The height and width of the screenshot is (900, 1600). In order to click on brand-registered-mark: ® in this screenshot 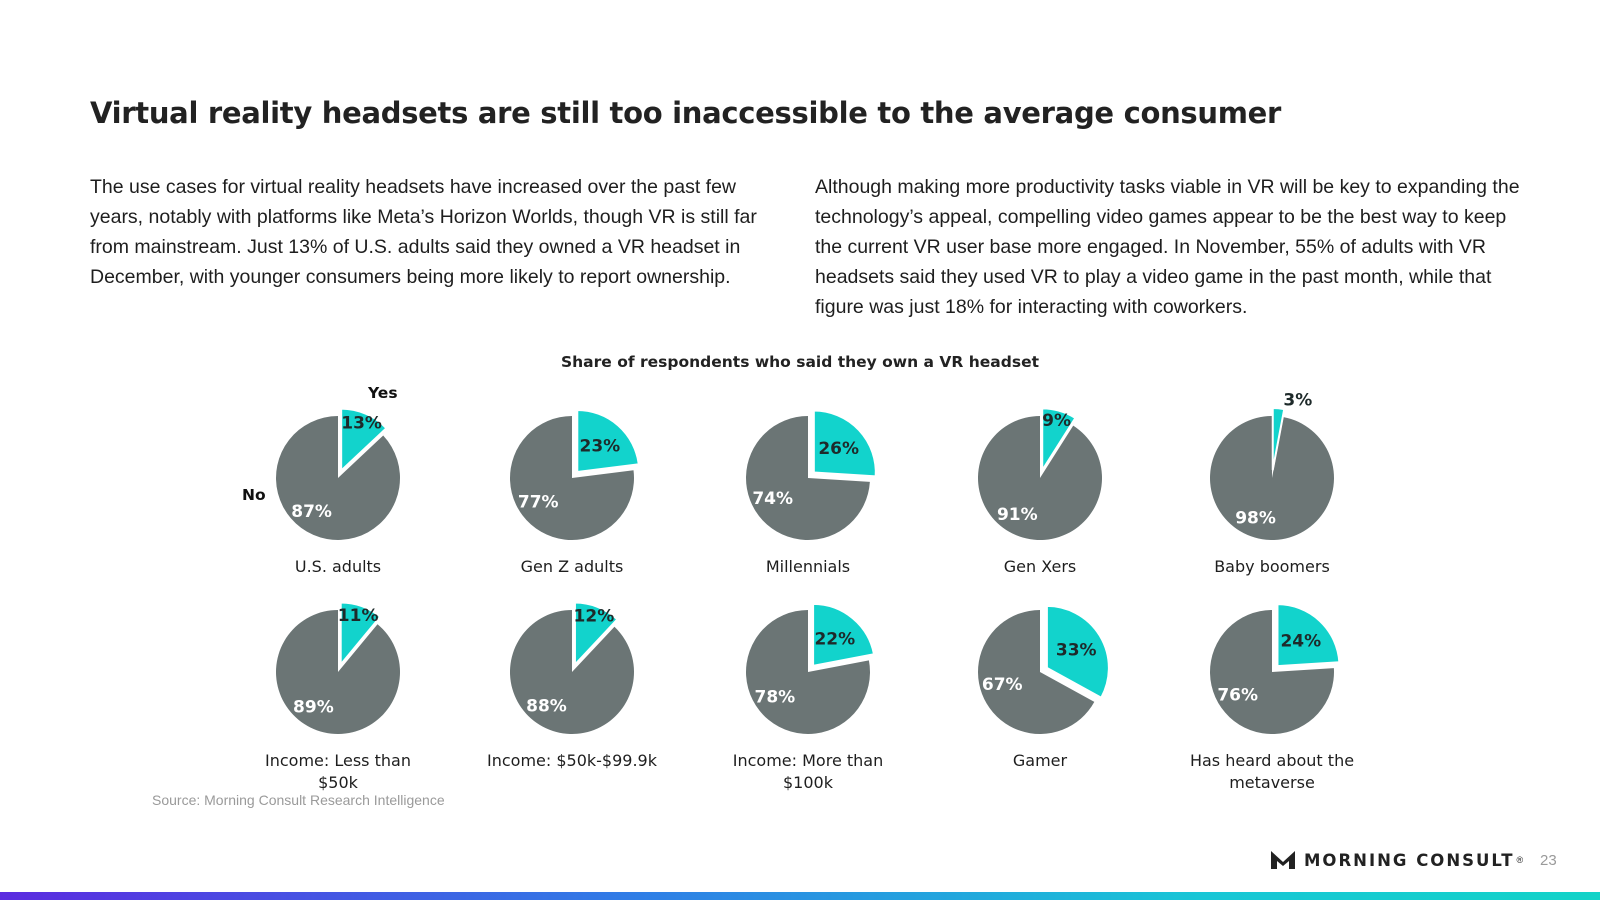, I will do `click(1520, 860)`.